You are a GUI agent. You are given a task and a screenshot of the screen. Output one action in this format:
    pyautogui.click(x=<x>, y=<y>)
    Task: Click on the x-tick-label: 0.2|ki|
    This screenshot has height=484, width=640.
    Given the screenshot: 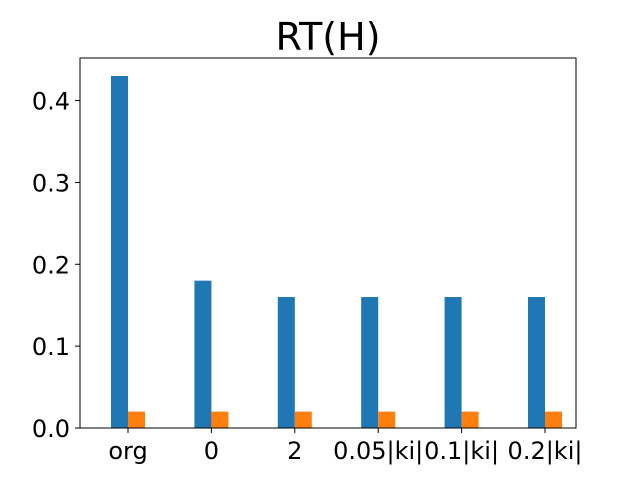 What is the action you would take?
    pyautogui.click(x=545, y=451)
    